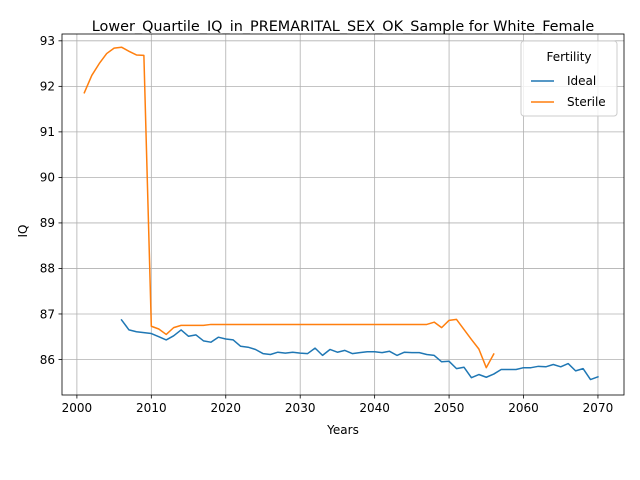 The image size is (640, 480). Describe the element at coordinates (47, 41) in the screenshot. I see `y-tick-label: 93` at that location.